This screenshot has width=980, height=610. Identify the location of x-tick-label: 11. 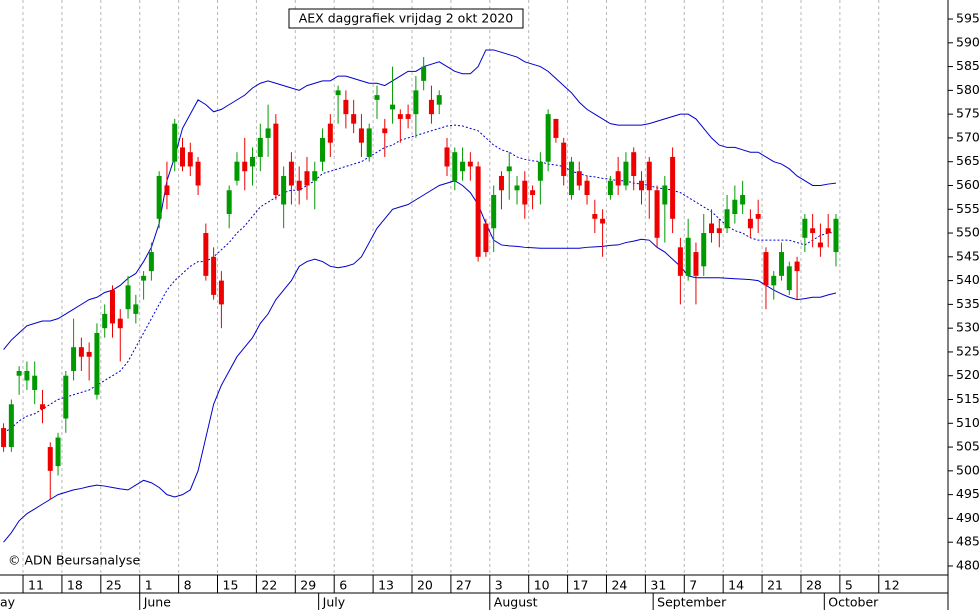
(36, 585).